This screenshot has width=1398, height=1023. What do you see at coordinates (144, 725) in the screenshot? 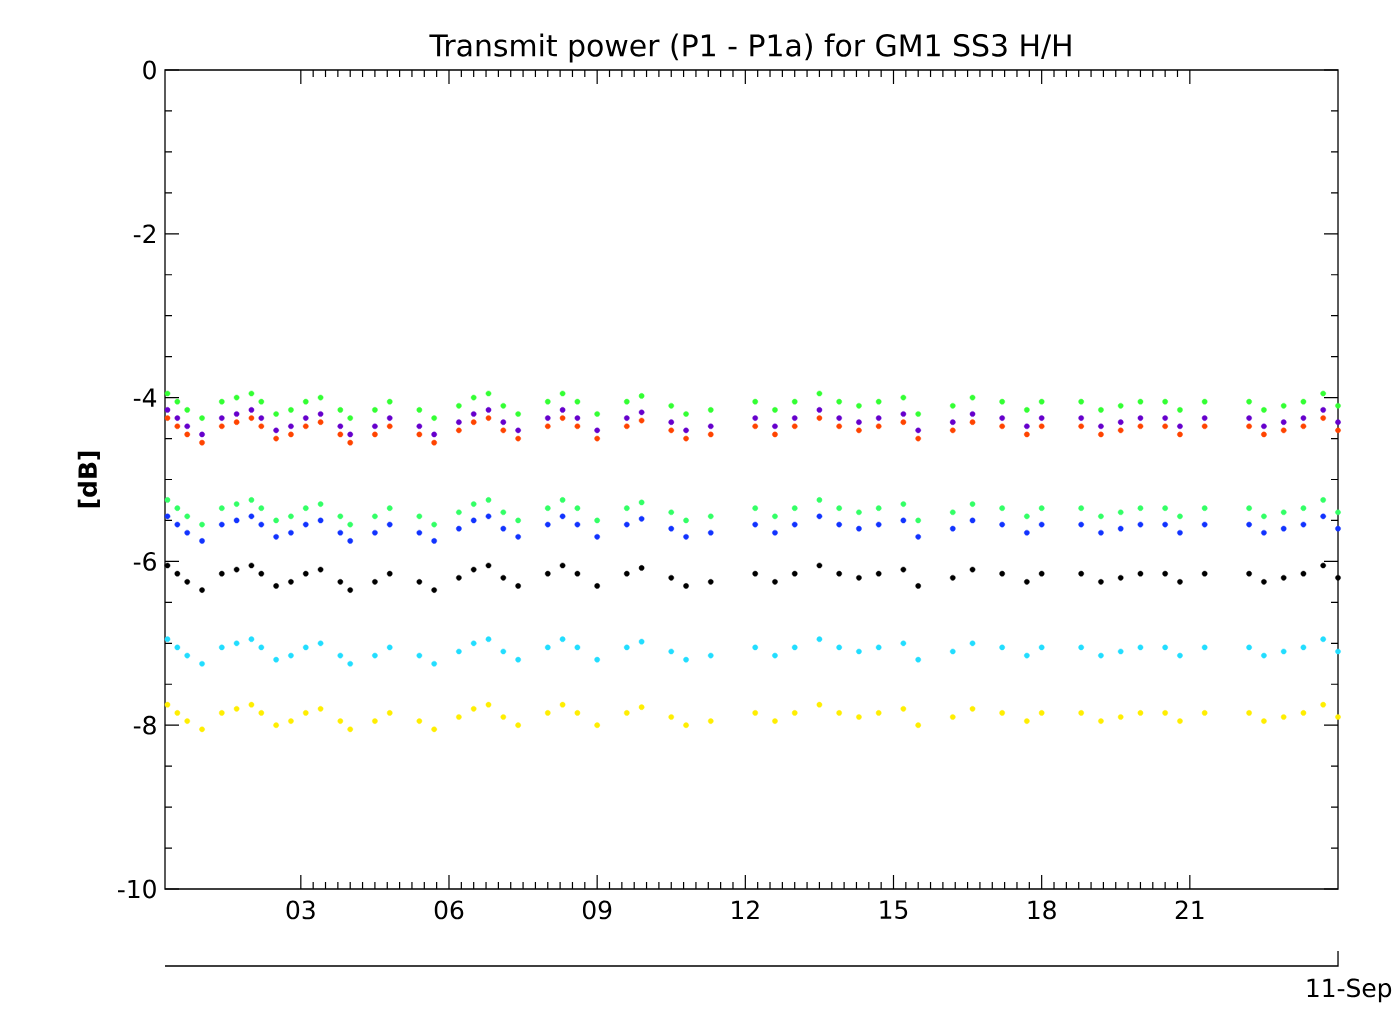
I see `y-tick-label: -8` at bounding box center [144, 725].